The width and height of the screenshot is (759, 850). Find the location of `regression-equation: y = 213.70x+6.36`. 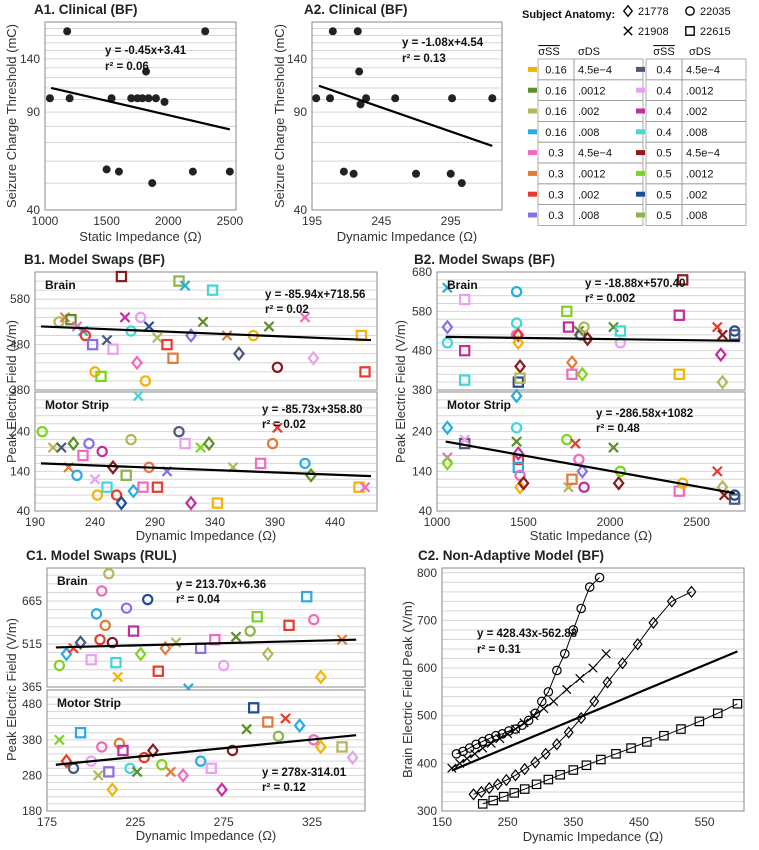

regression-equation: y = 213.70x+6.36 is located at coordinates (221, 585).